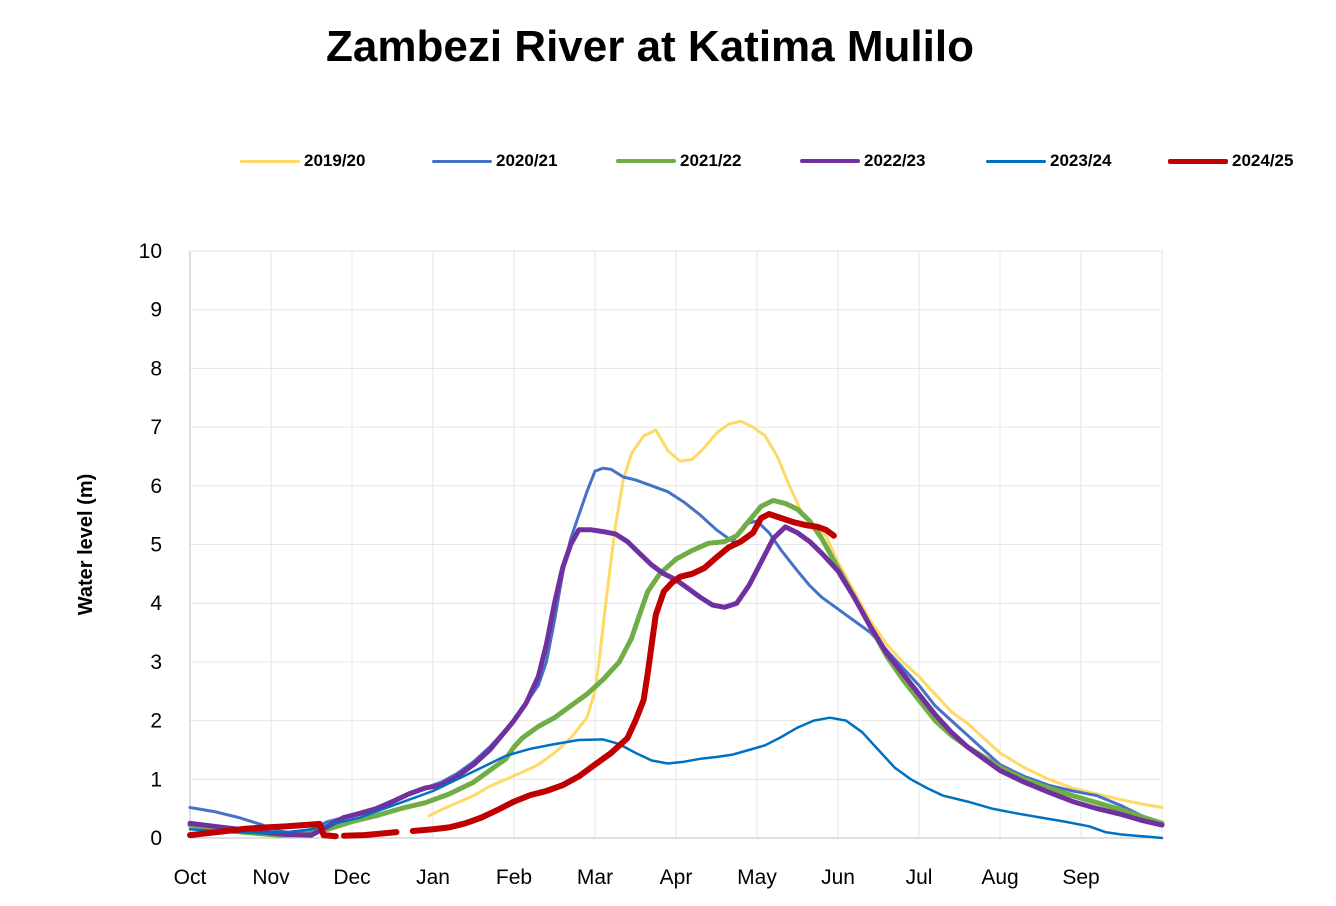 Image resolution: width=1336 pixels, height=906 pixels. I want to click on x-tick-label: Feb, so click(514, 877).